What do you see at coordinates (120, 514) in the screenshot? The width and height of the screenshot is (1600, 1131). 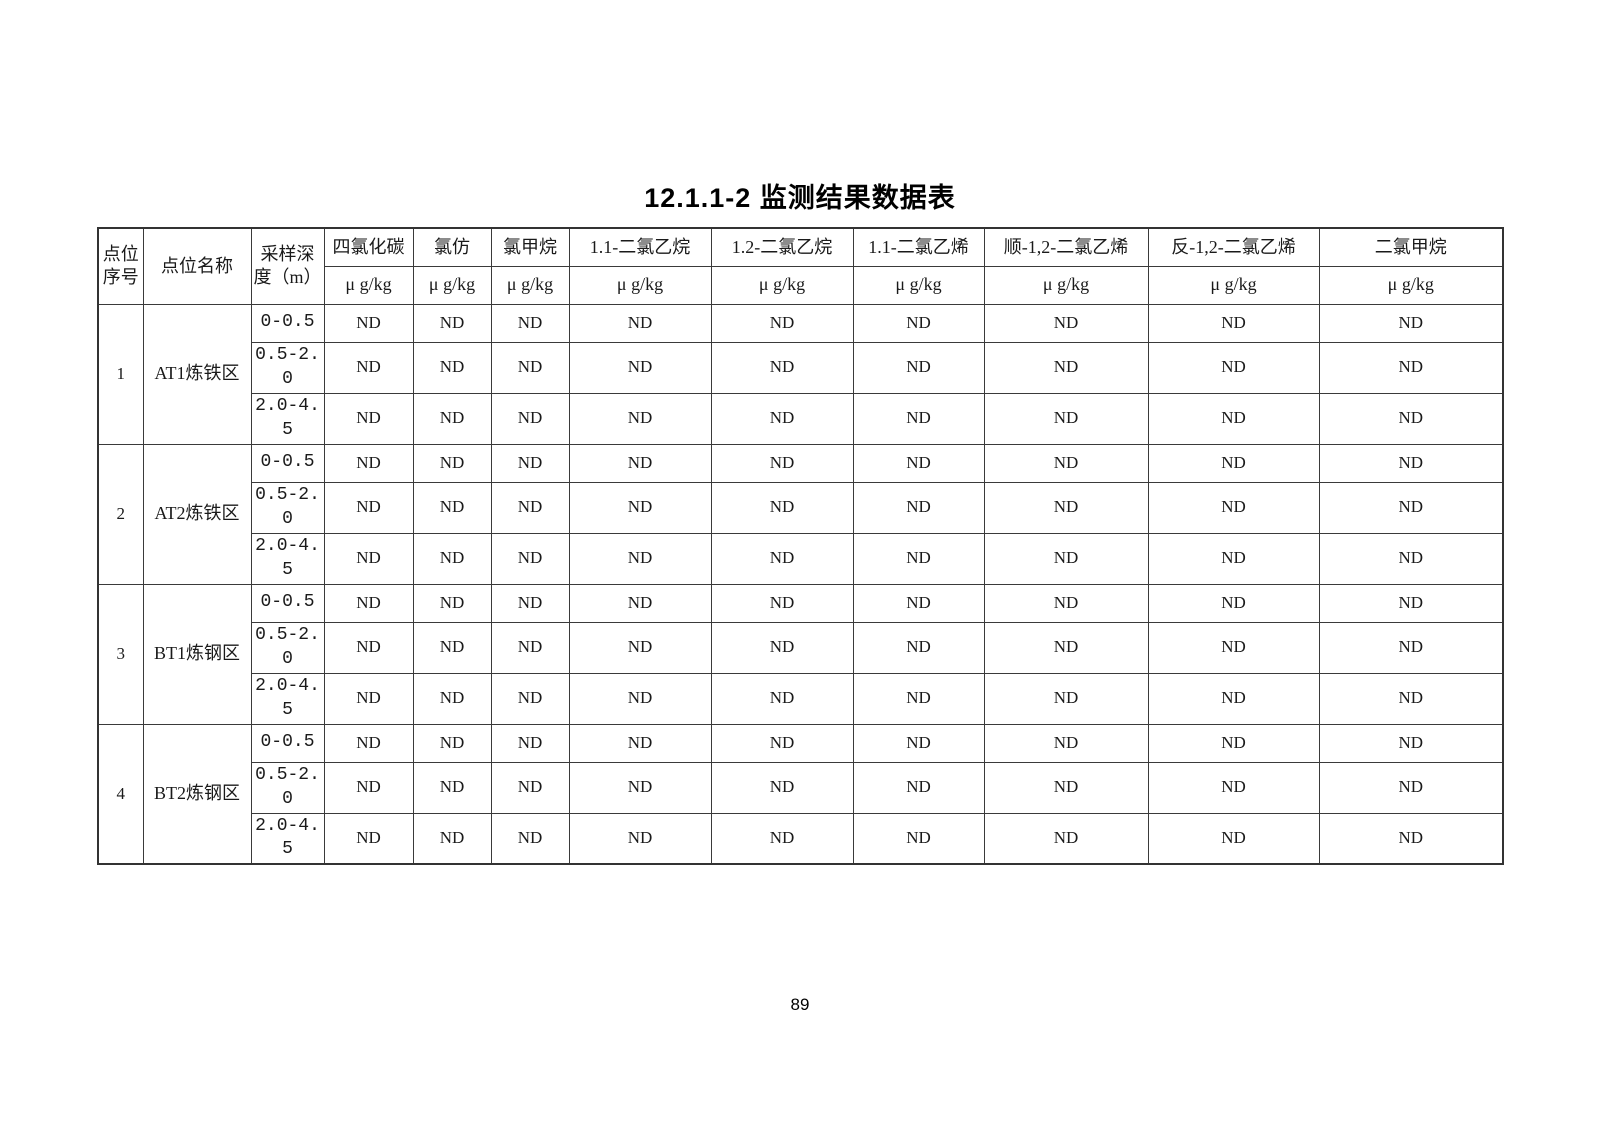 I see `point-number-cell: 2` at bounding box center [120, 514].